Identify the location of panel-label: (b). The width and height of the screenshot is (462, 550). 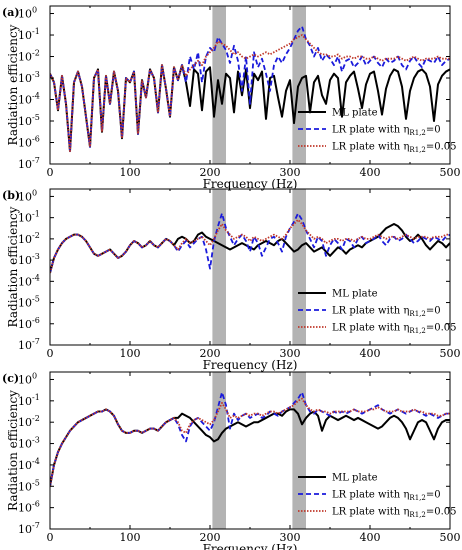
(11, 195).